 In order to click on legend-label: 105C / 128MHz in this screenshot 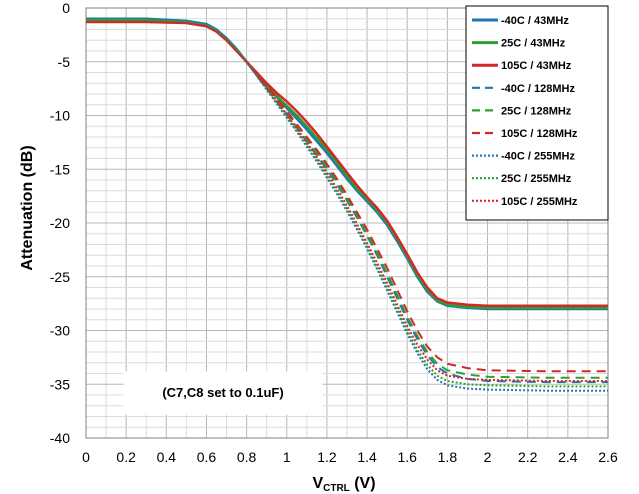, I will do `click(539, 134)`.